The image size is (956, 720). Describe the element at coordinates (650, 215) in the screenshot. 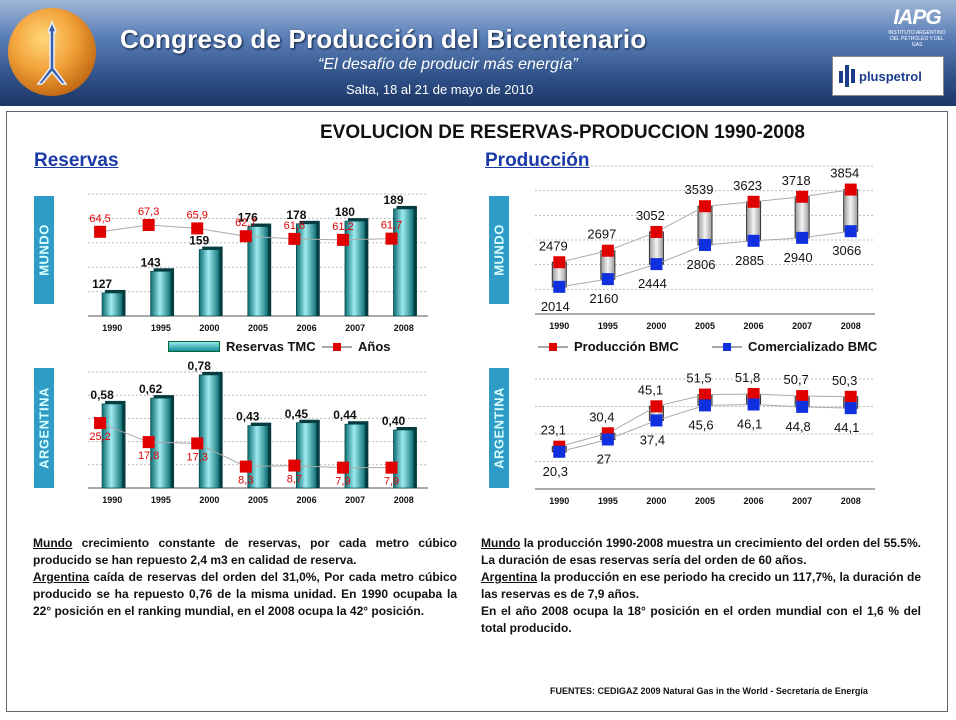

I see `production-value-label: 3052` at that location.